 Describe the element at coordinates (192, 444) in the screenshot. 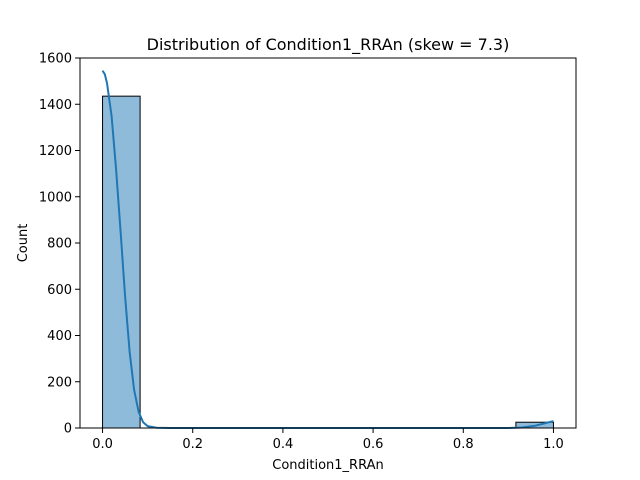

I see `x-tick-label: 0.2` at that location.